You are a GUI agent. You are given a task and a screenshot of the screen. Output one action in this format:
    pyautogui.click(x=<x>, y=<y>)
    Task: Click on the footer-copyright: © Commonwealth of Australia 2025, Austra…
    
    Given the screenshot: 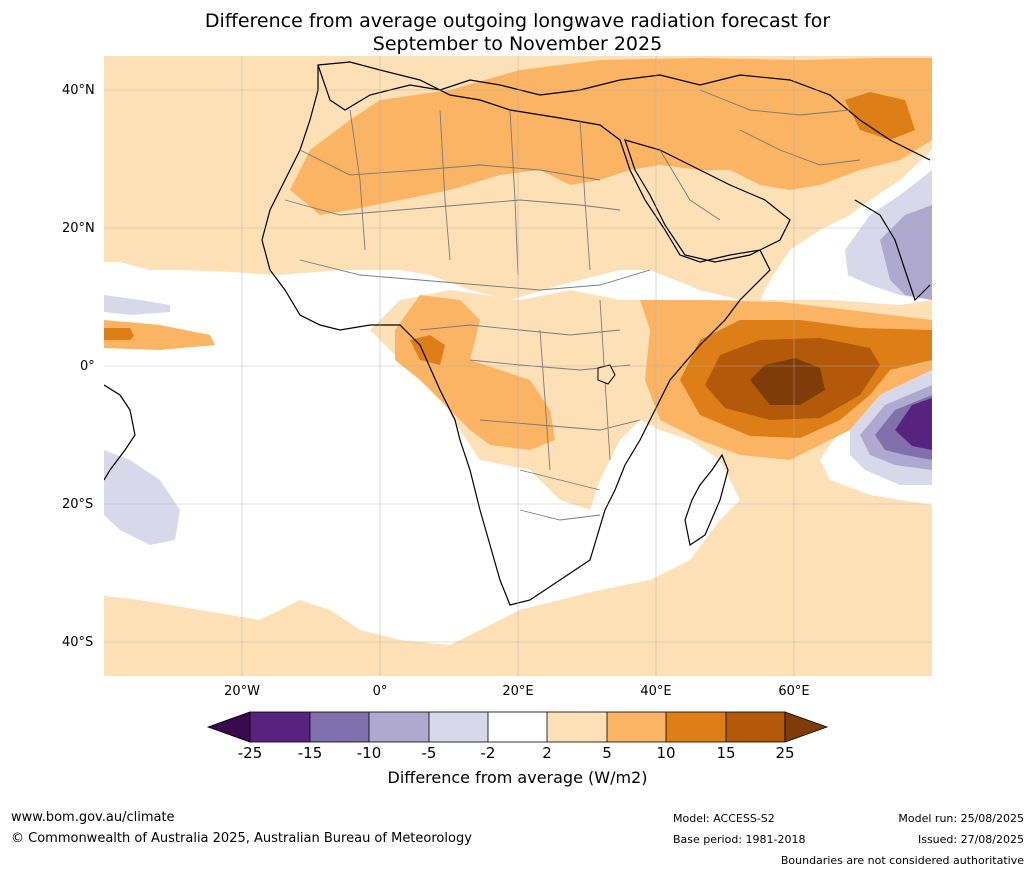 What is the action you would take?
    pyautogui.click(x=241, y=838)
    